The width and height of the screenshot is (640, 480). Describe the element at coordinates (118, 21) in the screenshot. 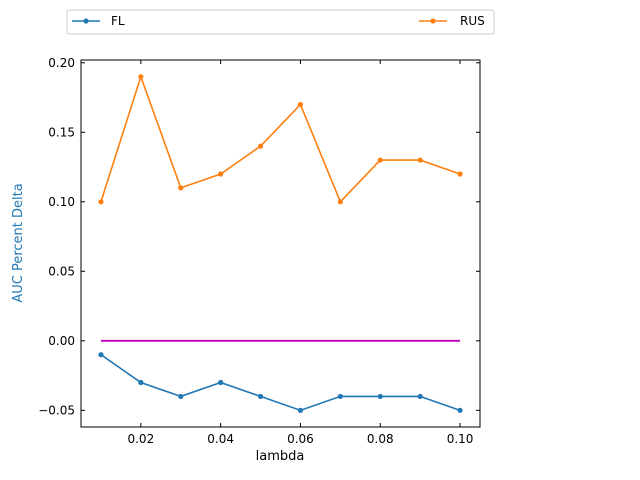

I see `legend-label: FL` at that location.